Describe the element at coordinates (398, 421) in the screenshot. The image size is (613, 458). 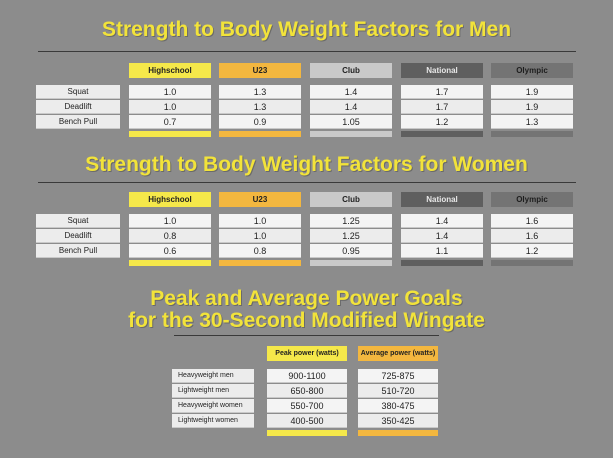
I see `table-cell: 350-425` at that location.